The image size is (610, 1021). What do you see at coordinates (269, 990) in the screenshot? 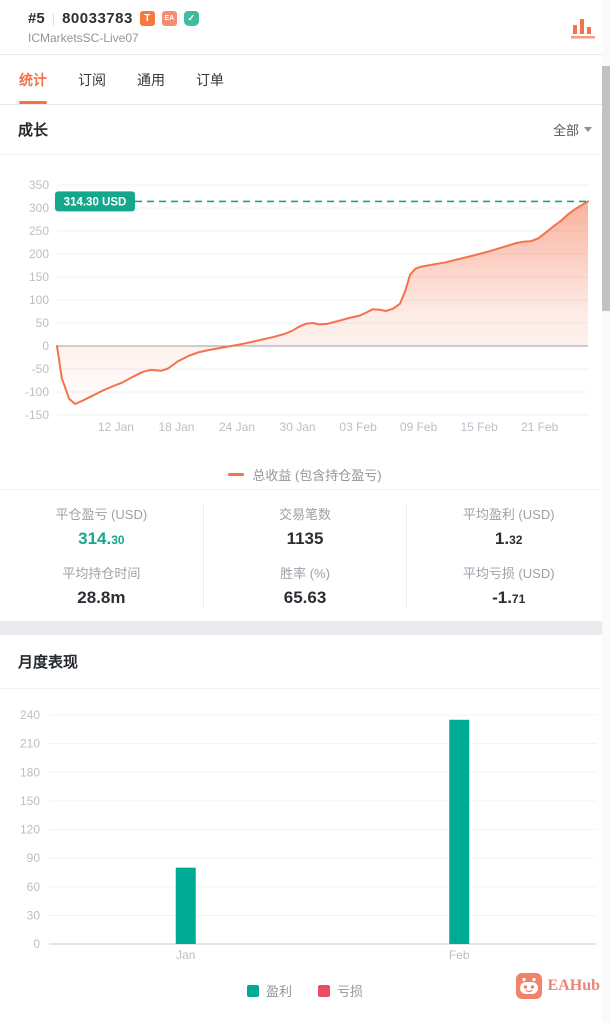
I see `legend-profit: 盈利` at bounding box center [269, 990].